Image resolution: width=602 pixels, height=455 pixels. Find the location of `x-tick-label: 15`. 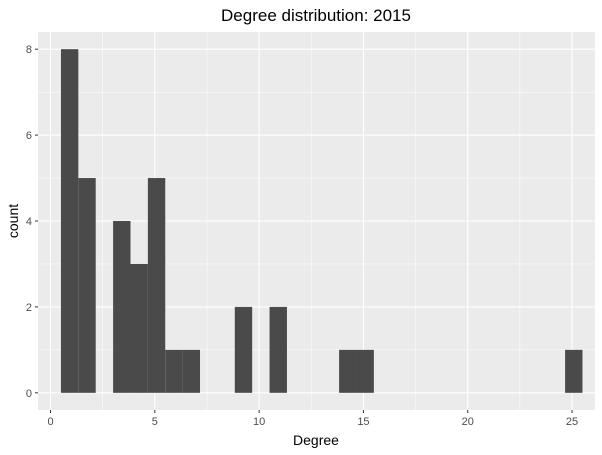

x-tick-label: 15 is located at coordinates (363, 422).